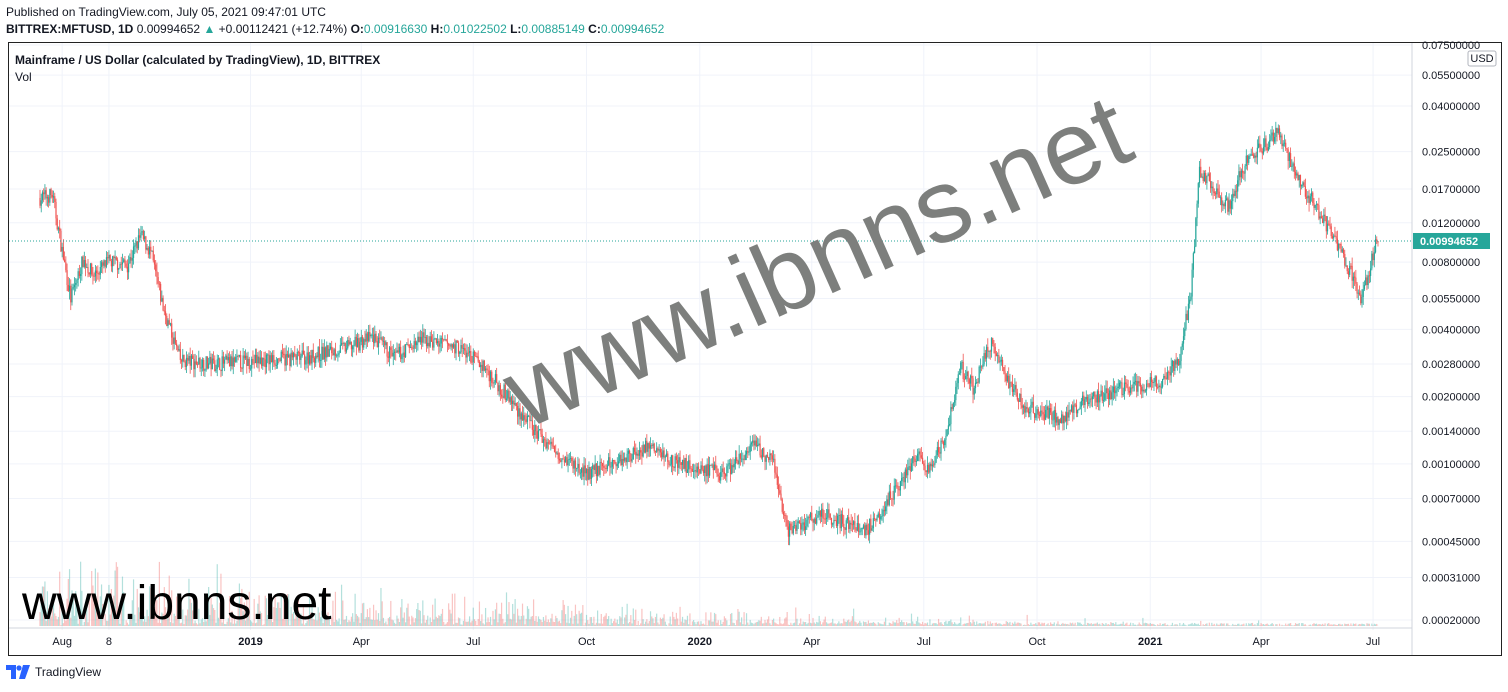  I want to click on time-tick-label: Jul, so click(1373, 642).